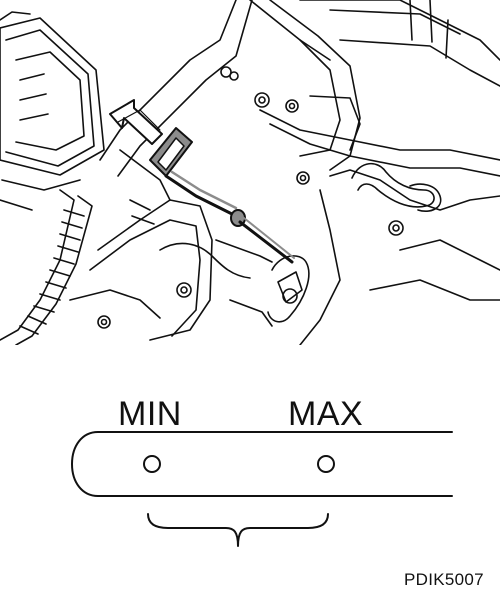 This screenshot has width=500, height=596. What do you see at coordinates (326, 414) in the screenshot?
I see `max-label: MAX` at bounding box center [326, 414].